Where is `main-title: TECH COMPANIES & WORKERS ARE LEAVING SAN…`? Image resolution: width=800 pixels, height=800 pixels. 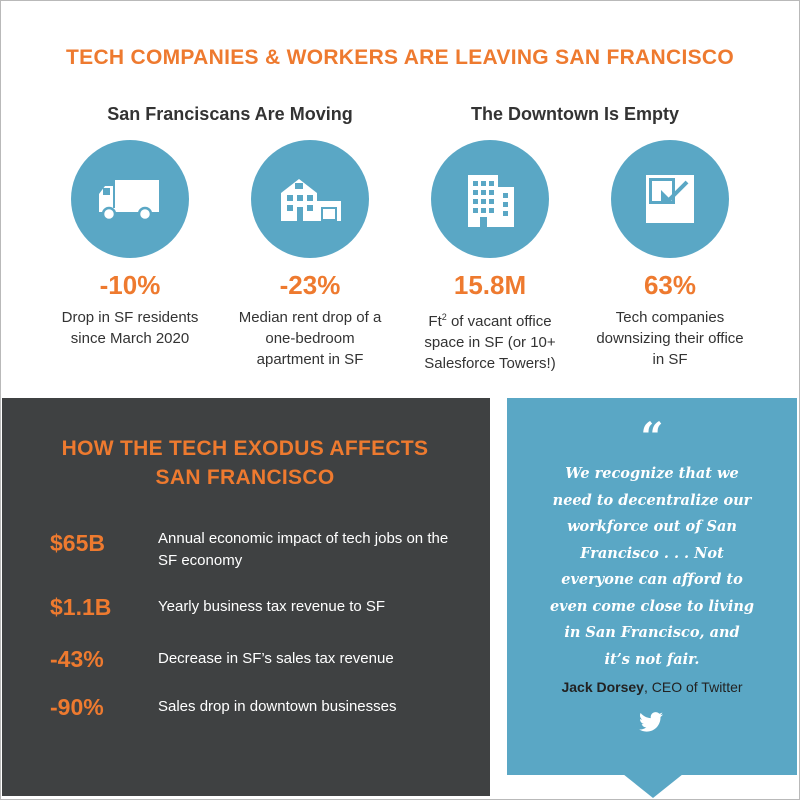 main-title: TECH COMPANIES & WORKERS ARE LEAVING SAN… is located at coordinates (400, 57).